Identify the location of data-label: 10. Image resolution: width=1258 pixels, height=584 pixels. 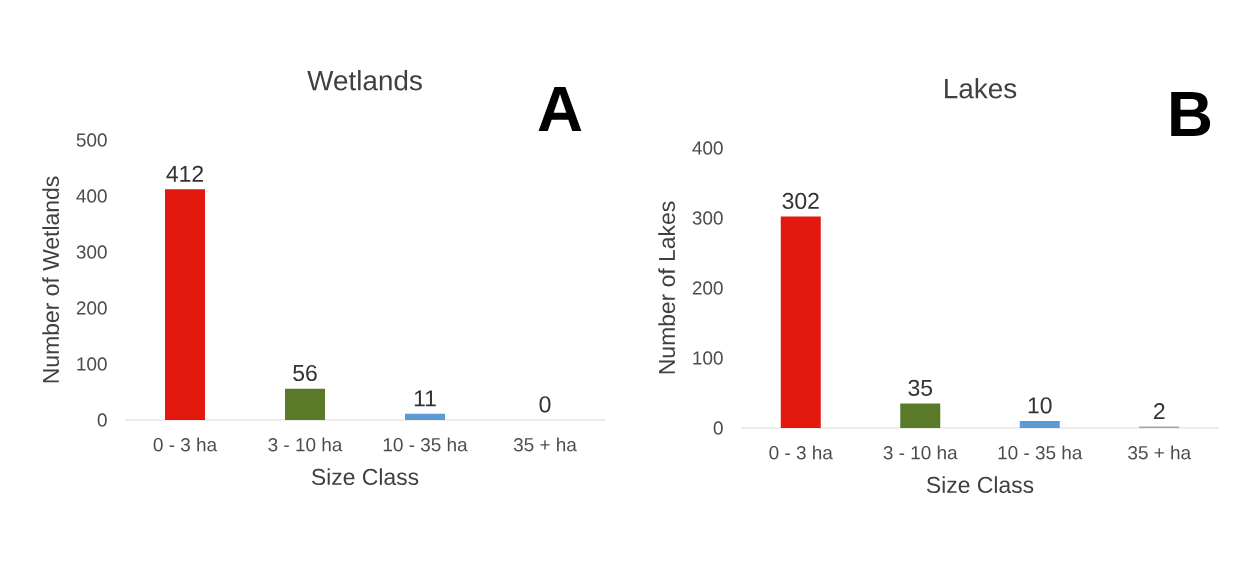
(1040, 405).